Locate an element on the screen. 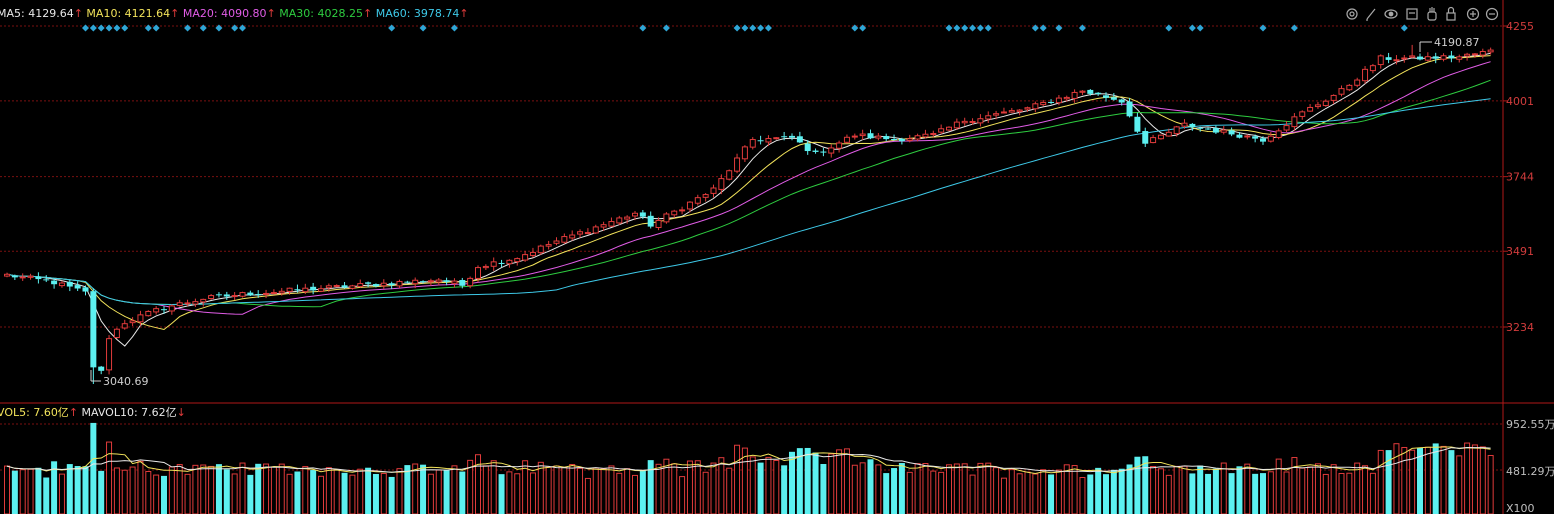 This screenshot has width=1554, height=514. ma-legend-item-3: MA30: 4028.25 is located at coordinates (319, 13).